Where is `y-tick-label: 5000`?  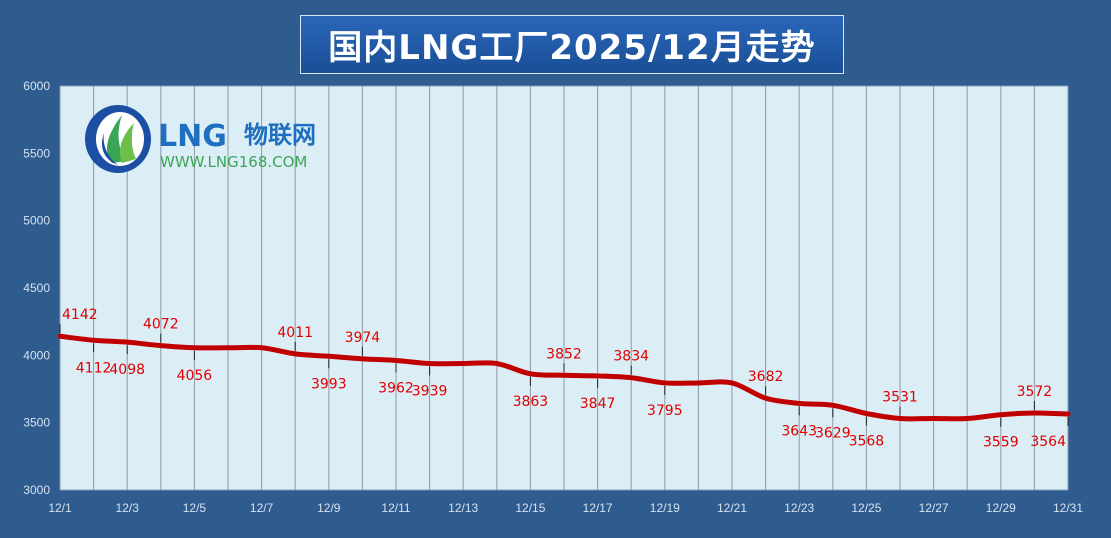 y-tick-label: 5000 is located at coordinates (36, 221).